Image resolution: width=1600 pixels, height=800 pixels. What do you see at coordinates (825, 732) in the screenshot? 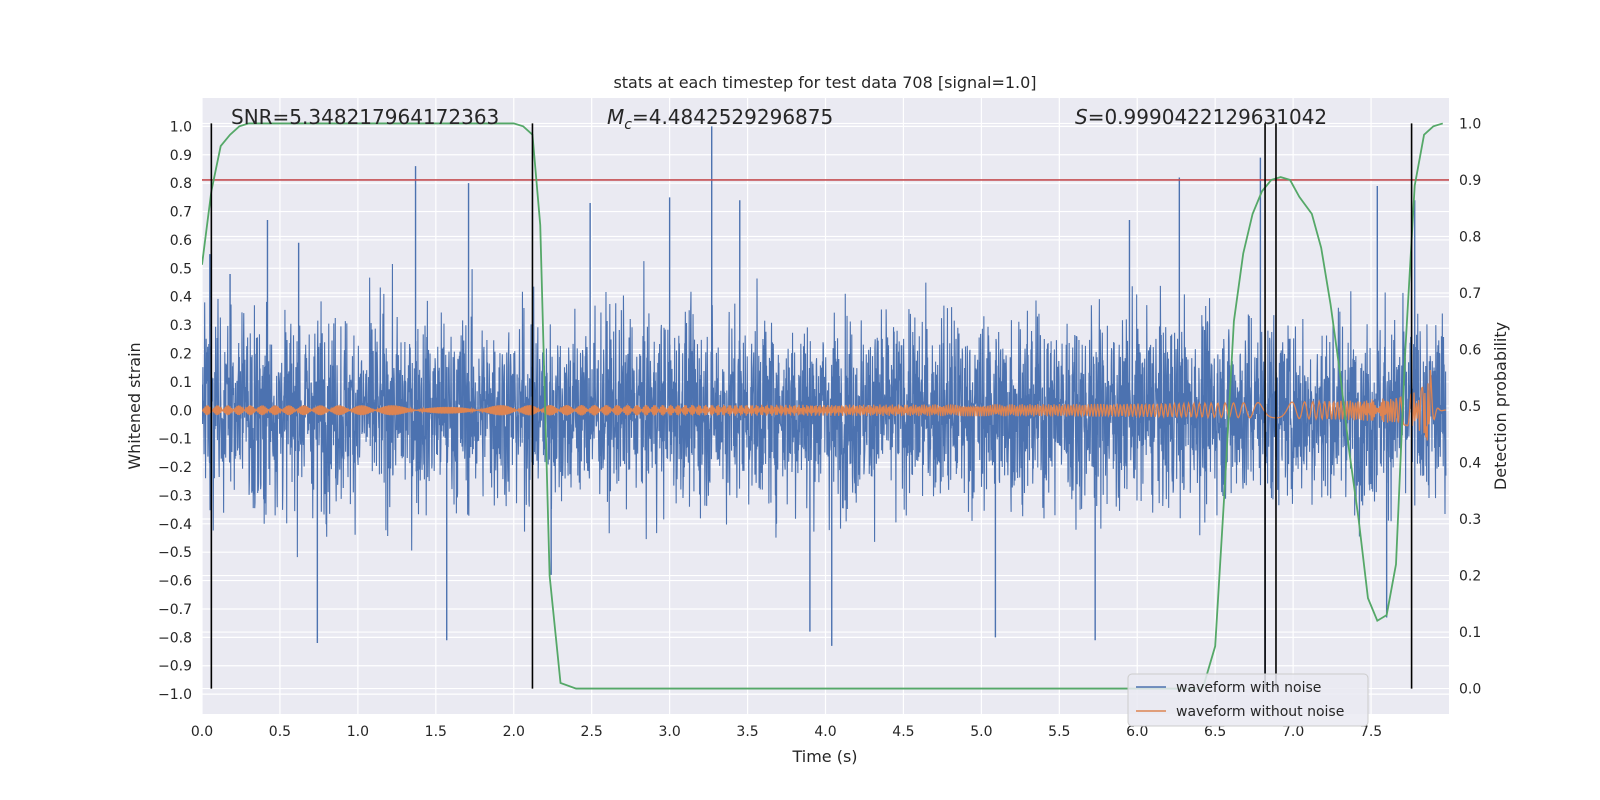
I see `x-tick-label: 4.0` at bounding box center [825, 732].